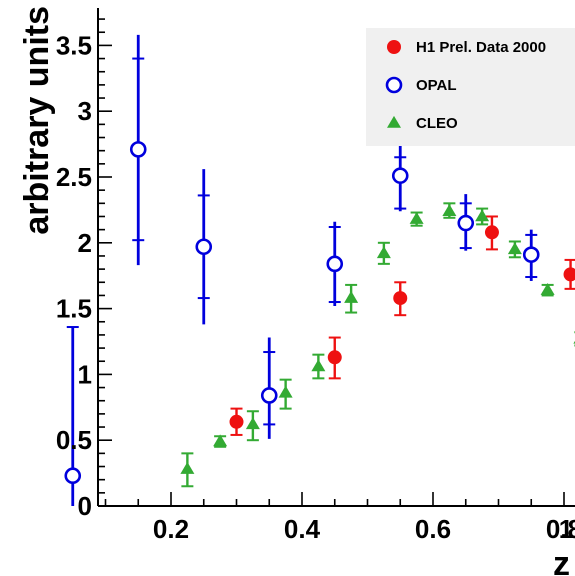  What do you see at coordinates (85, 111) in the screenshot?
I see `y-tick-label: 3` at bounding box center [85, 111].